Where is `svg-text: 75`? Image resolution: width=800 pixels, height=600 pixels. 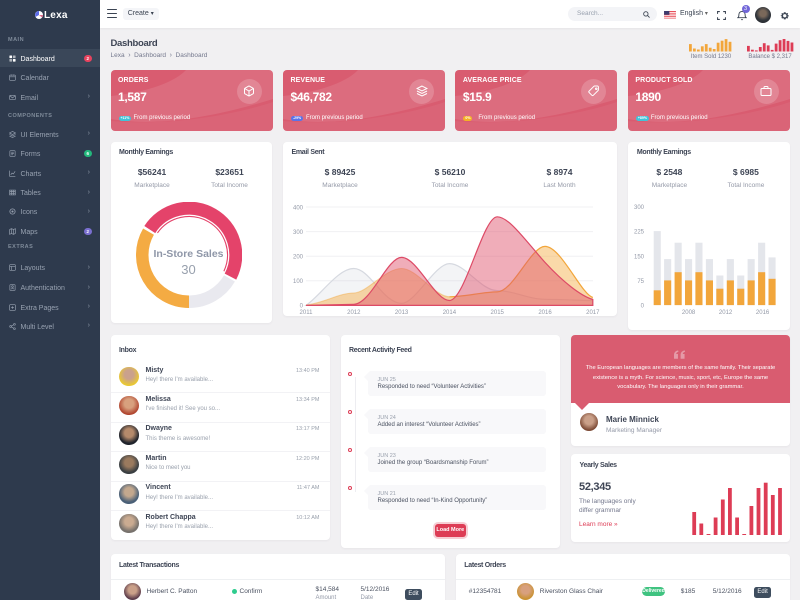 svg-text: 75 is located at coordinates (641, 282).